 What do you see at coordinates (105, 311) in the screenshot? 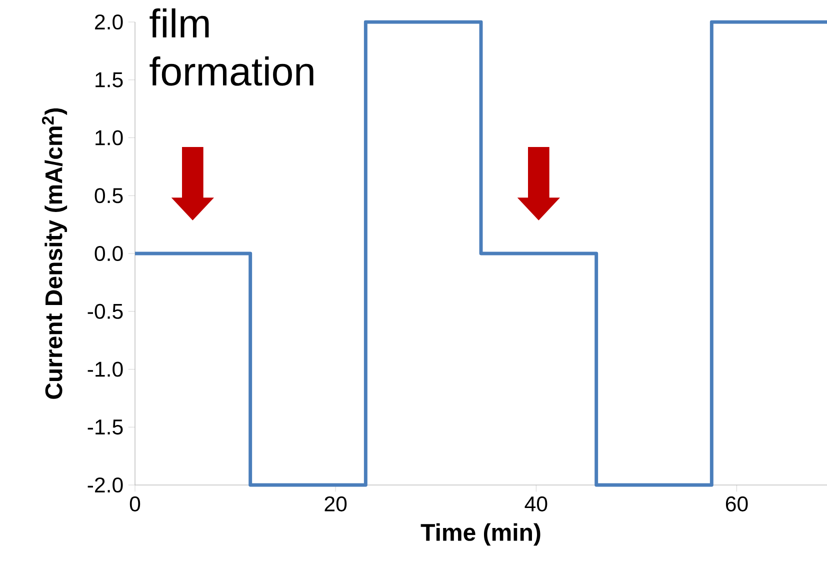
I see `y-tick-label: -0.5` at bounding box center [105, 311].